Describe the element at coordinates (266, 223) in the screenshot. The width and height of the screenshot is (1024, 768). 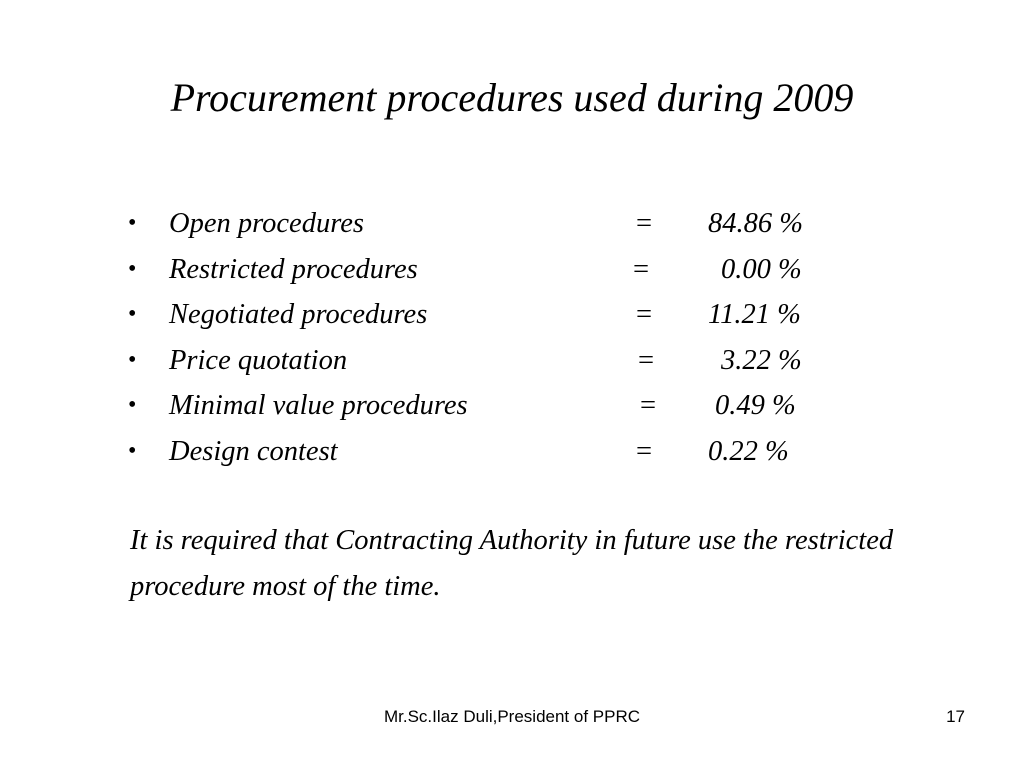
I see `procedure-label: Open procedures` at that location.